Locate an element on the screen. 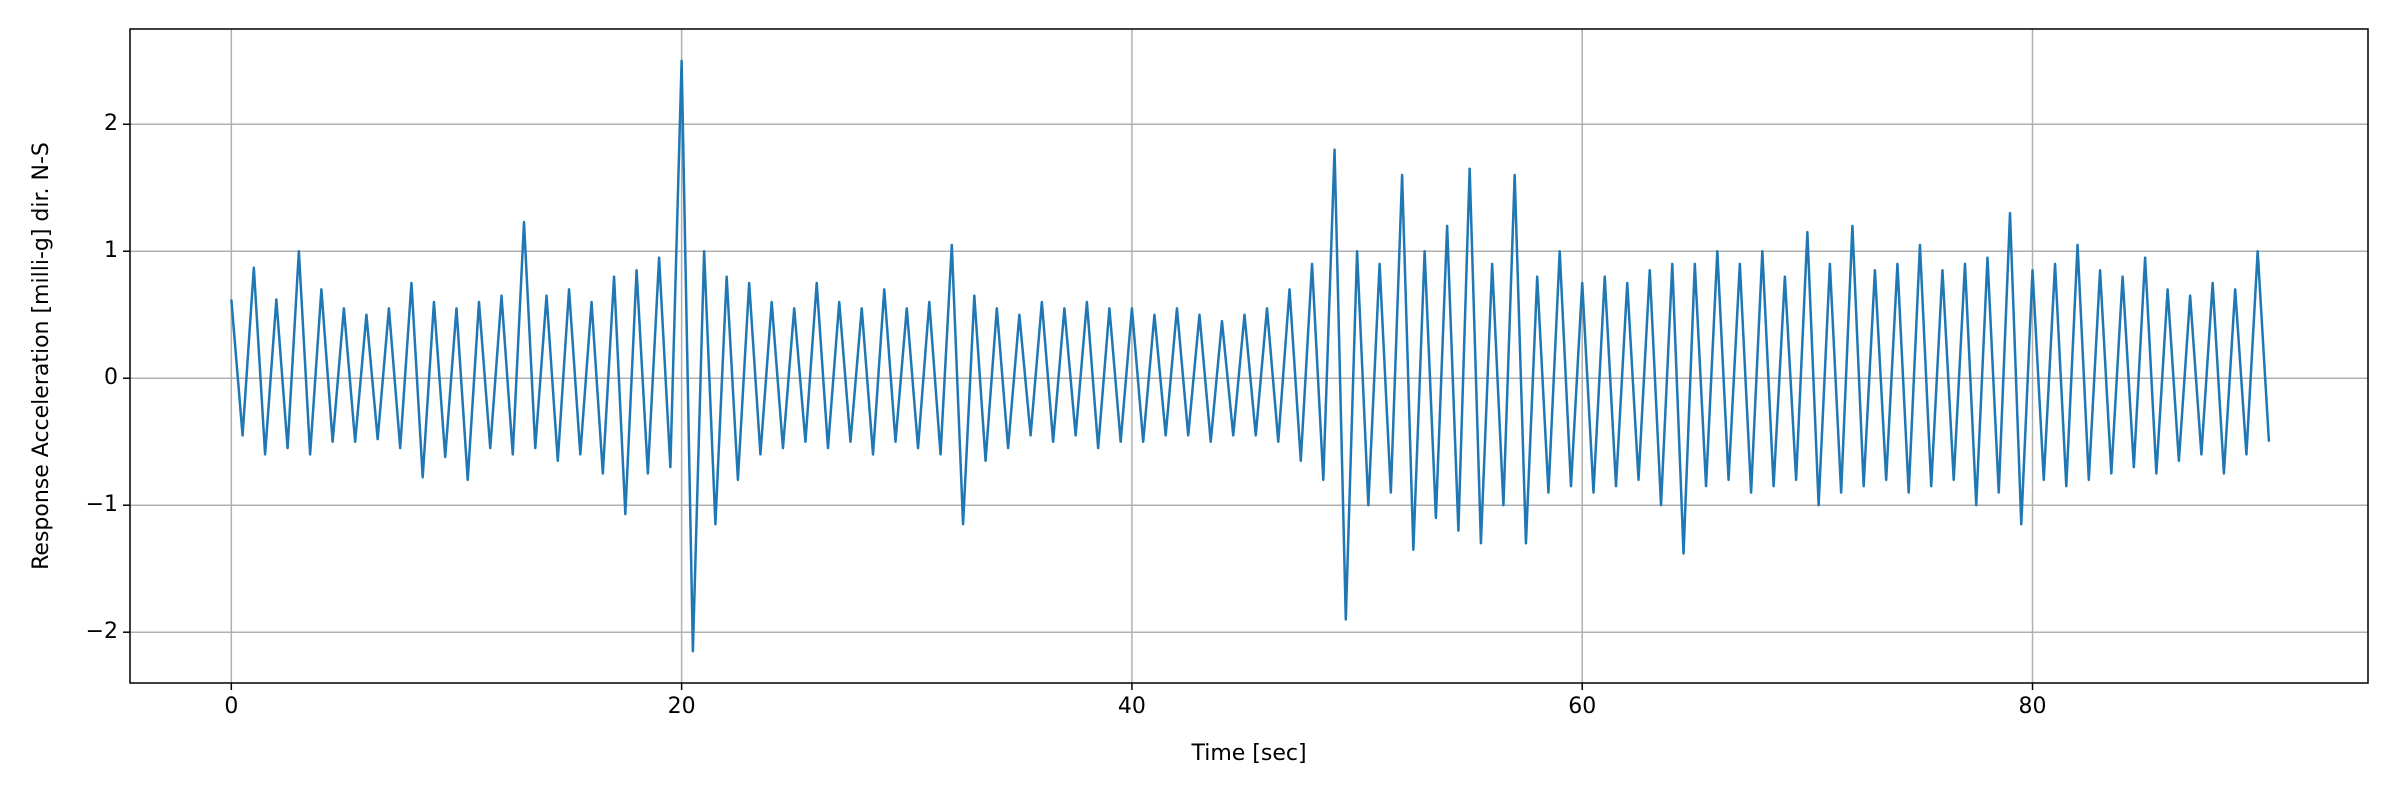  y-tick-label: 2 is located at coordinates (111, 123).